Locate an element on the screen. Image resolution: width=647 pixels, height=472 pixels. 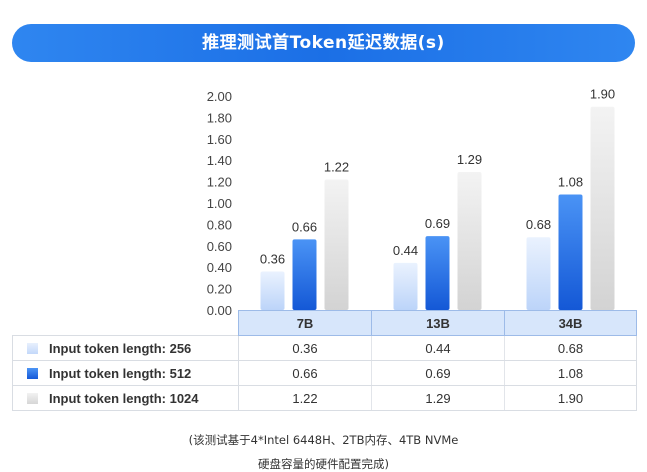
table-header-row: 7B 13B 34B is located at coordinates (325, 323).